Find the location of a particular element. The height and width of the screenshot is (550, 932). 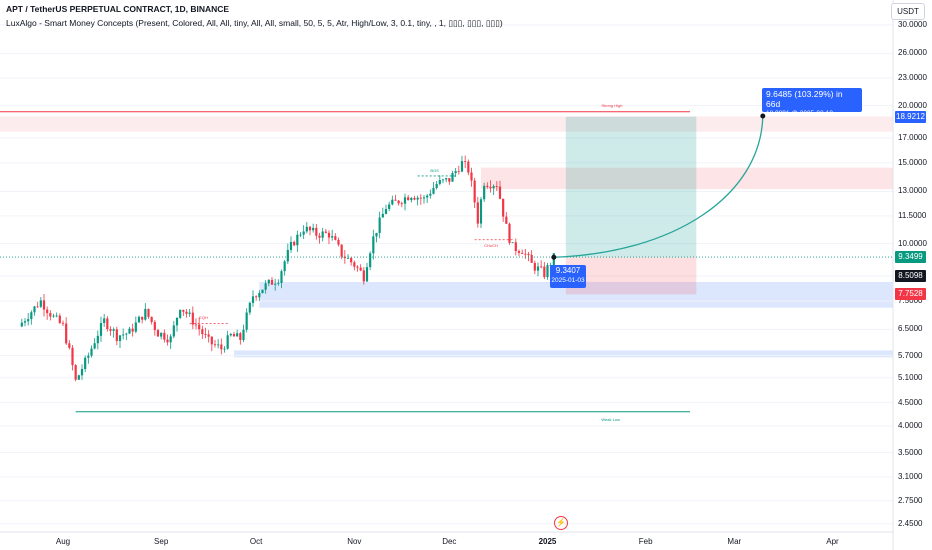

price-tick: 2.7500 is located at coordinates (910, 500).